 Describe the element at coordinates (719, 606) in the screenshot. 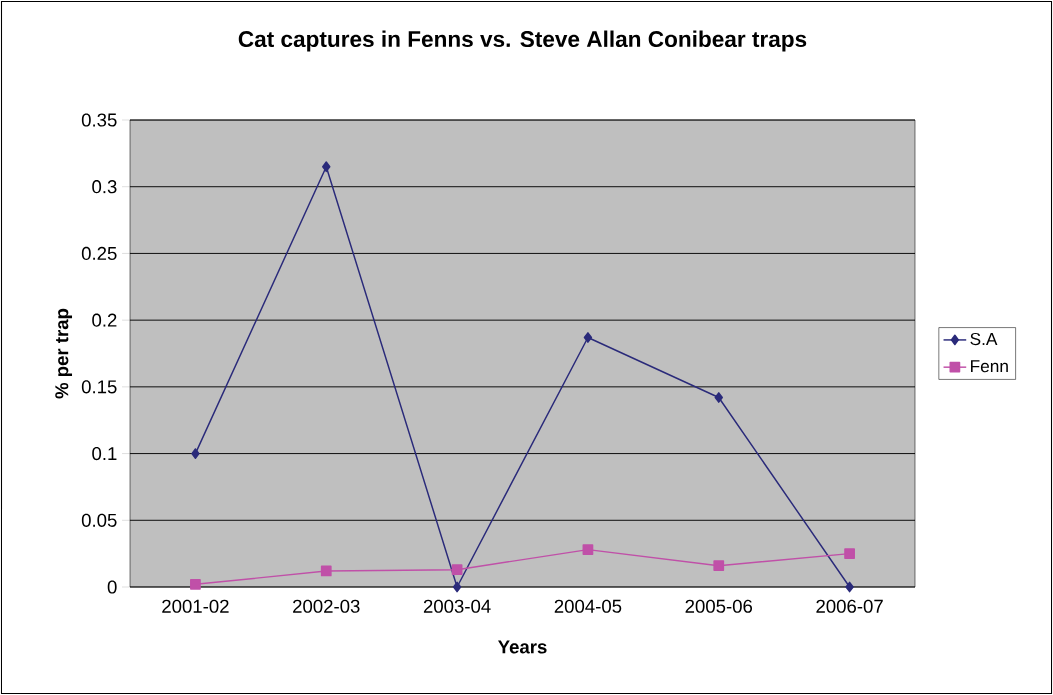

I see `x-tick-label: 2005-06` at that location.